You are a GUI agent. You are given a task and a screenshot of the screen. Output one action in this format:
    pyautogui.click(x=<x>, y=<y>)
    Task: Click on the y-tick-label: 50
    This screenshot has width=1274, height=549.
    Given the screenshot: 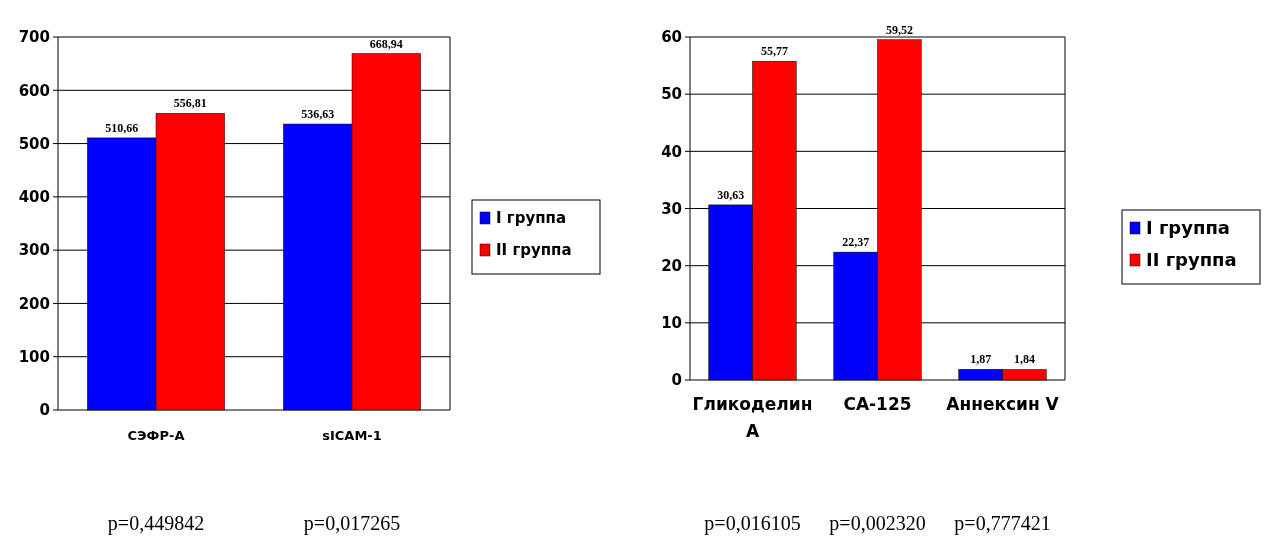 What is the action you would take?
    pyautogui.click(x=671, y=94)
    